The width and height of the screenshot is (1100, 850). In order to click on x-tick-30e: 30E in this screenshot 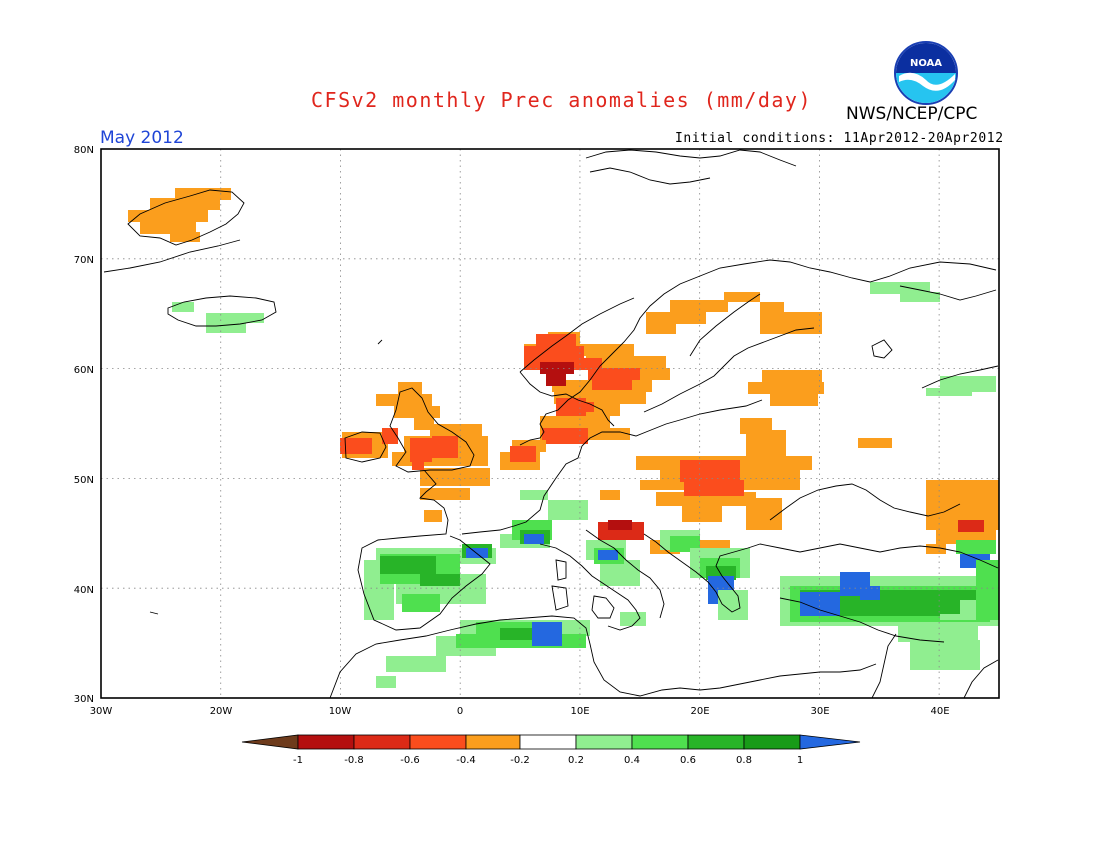, I will do `click(819, 711)`.